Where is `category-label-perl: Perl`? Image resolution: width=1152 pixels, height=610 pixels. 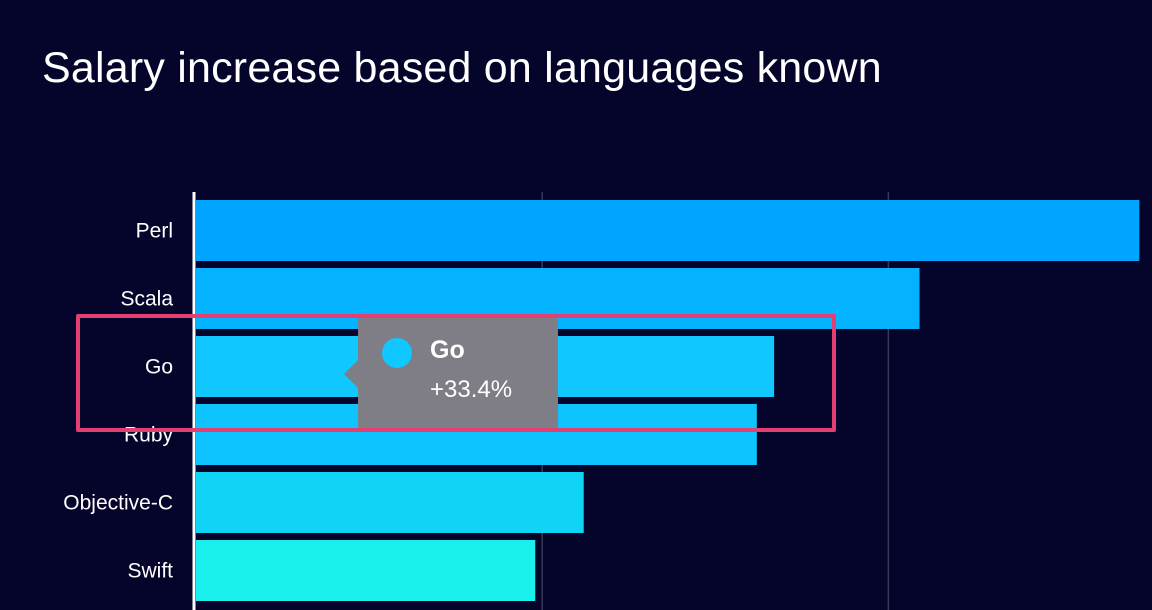 category-label-perl: Perl is located at coordinates (154, 231).